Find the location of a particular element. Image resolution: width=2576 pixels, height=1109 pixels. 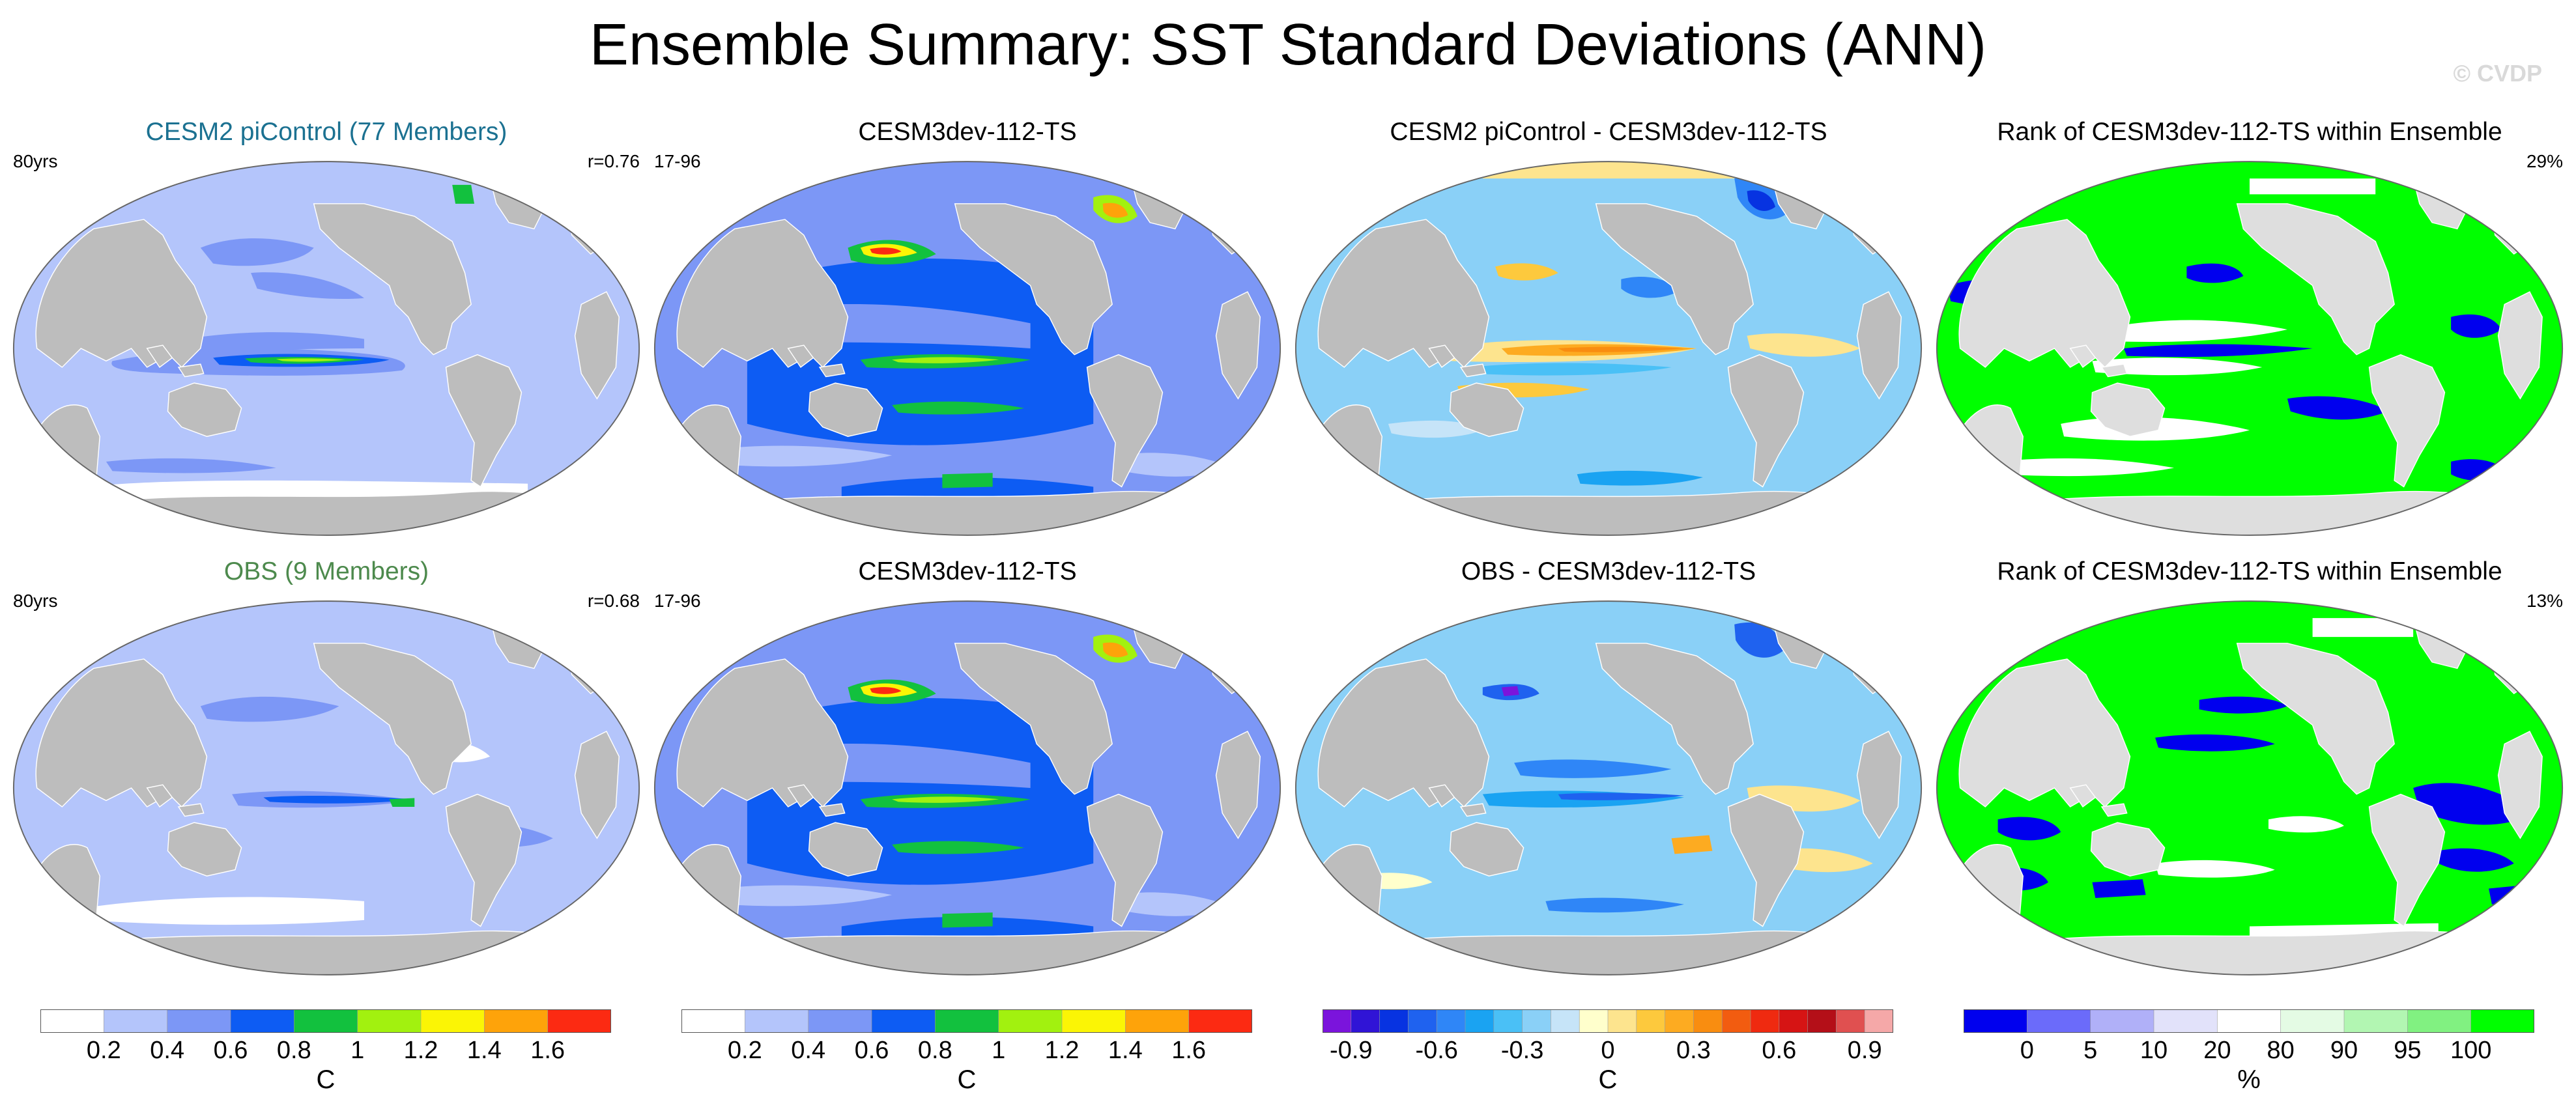

colorbar-tick-label: -0.3 is located at coordinates (1522, 1050).